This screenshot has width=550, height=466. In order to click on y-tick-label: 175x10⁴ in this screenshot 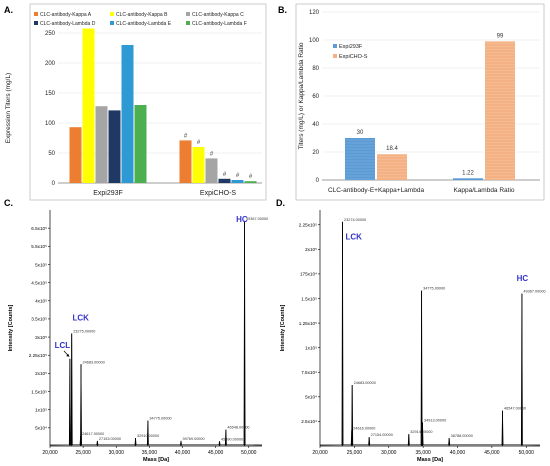, I will do `click(308, 274)`.